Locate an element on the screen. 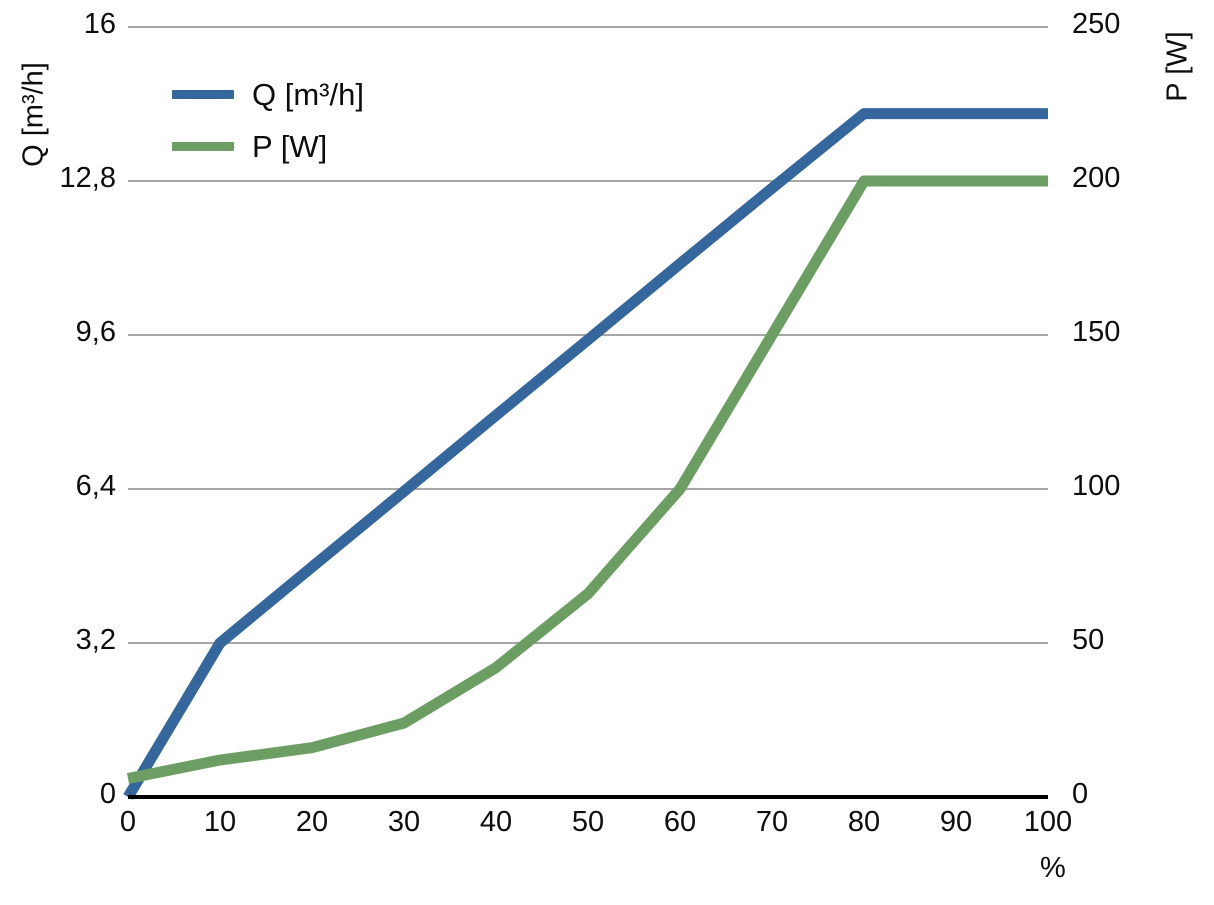  x-axis-tick-label: 40 is located at coordinates (496, 822).